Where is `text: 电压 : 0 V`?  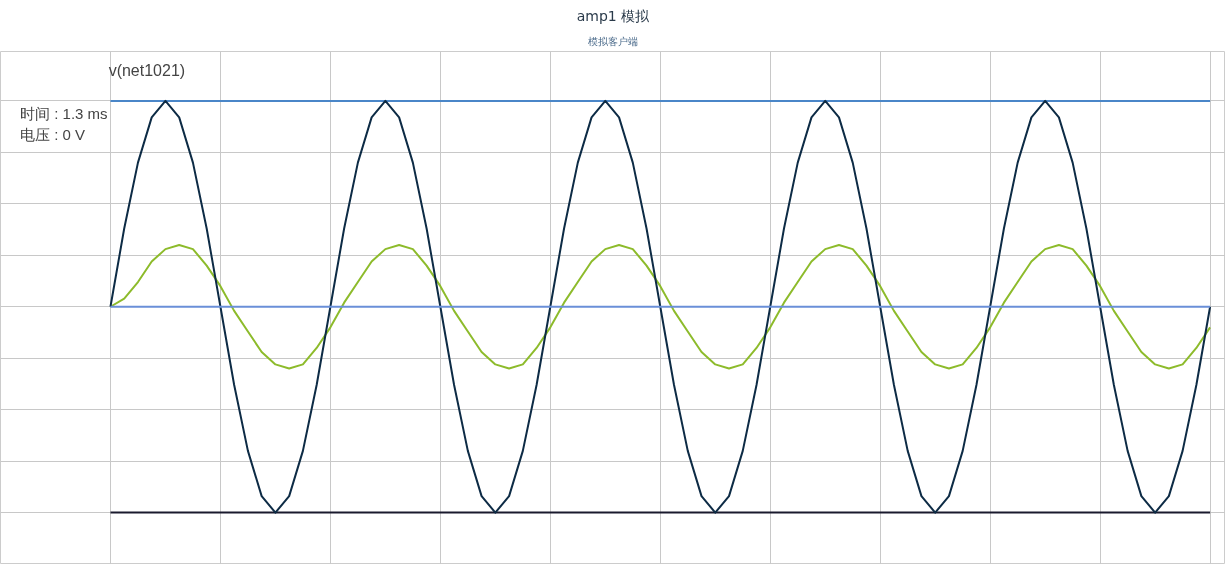 text: 电压 : 0 V is located at coordinates (53, 134).